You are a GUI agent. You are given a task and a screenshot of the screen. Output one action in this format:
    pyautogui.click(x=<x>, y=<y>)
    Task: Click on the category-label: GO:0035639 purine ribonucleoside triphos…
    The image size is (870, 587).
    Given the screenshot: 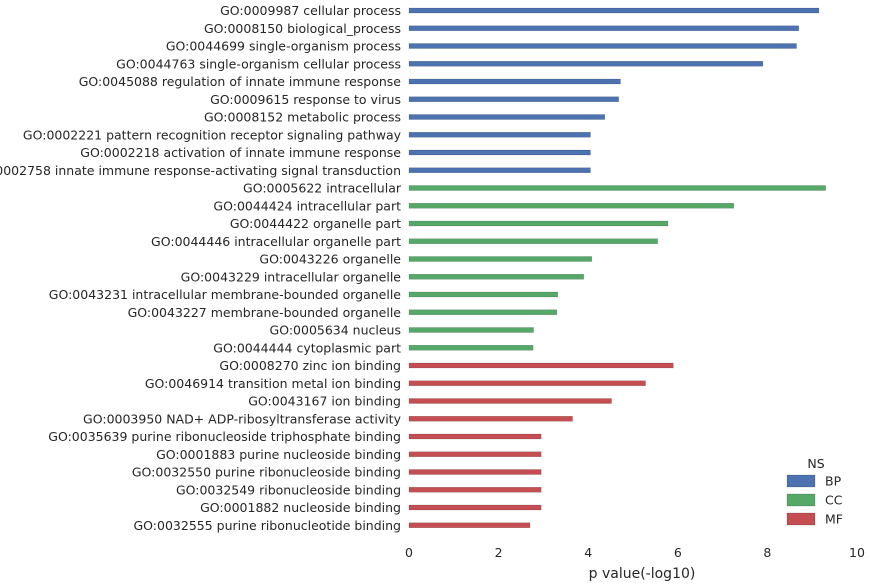 What is the action you would take?
    pyautogui.click(x=224, y=436)
    